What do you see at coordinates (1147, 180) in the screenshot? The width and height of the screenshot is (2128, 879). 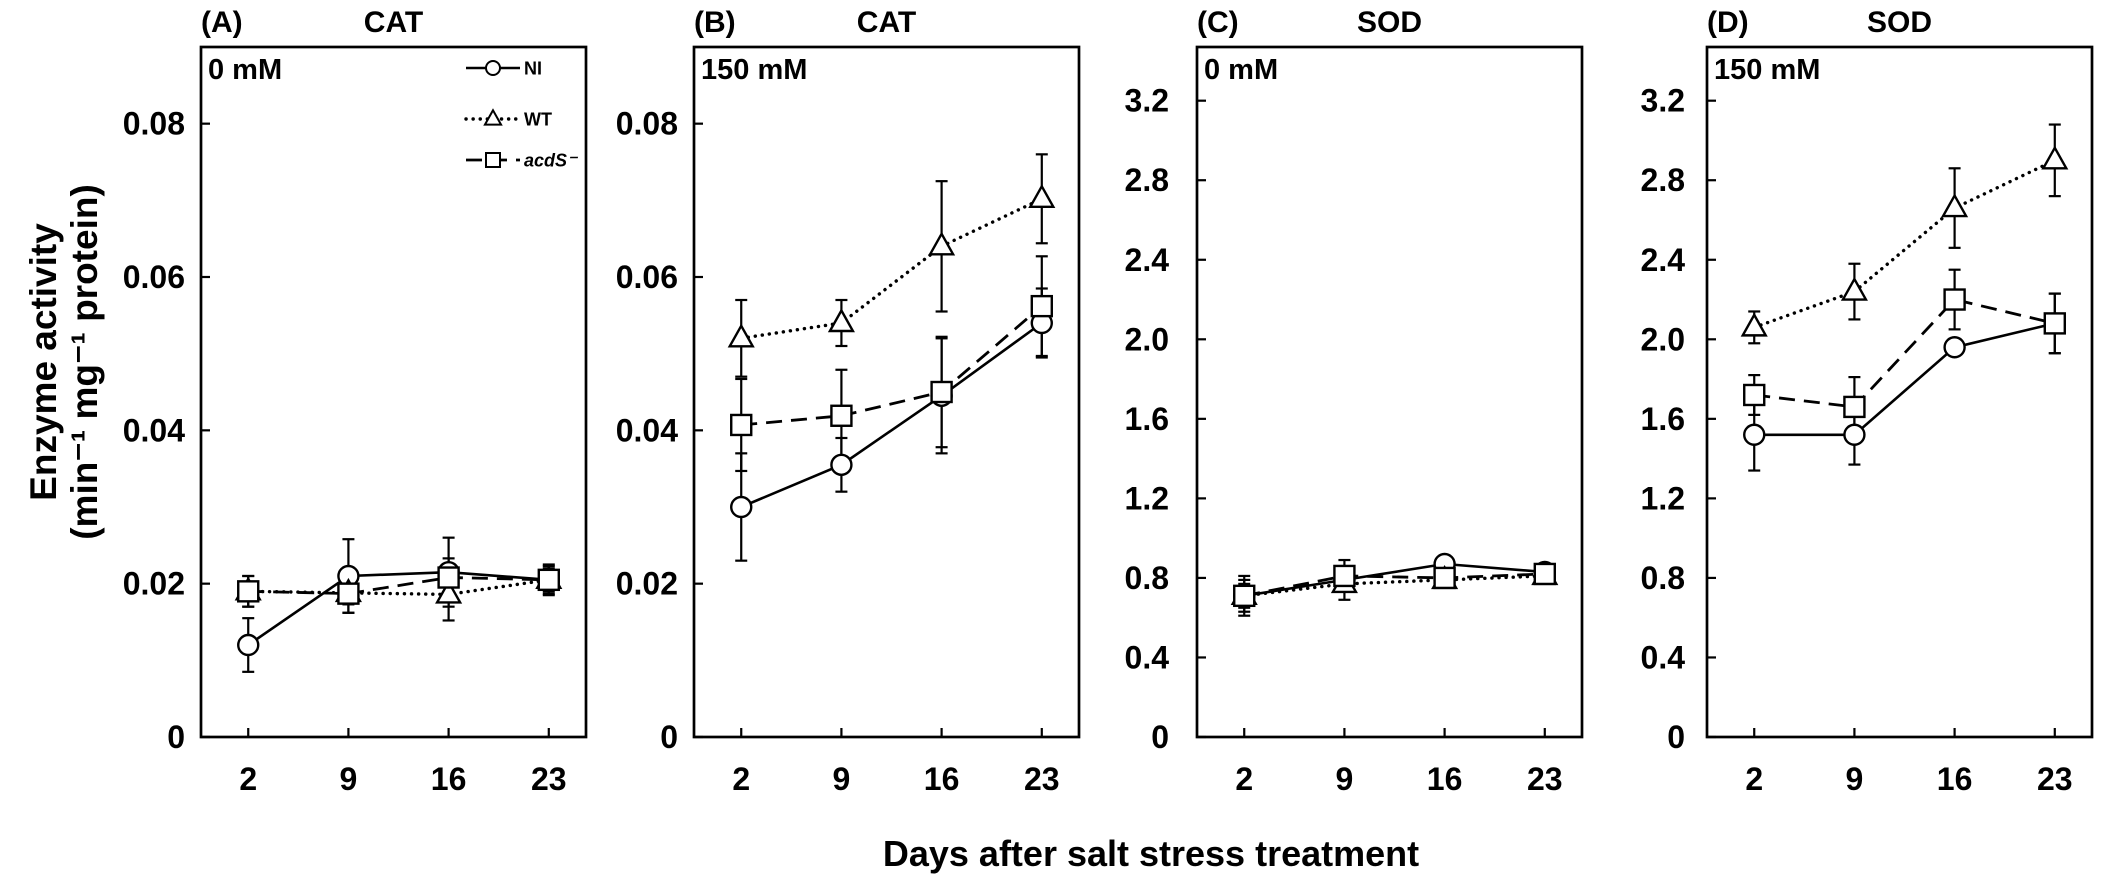 I see `panel-c-ytick-label: 2.8` at bounding box center [1147, 180].